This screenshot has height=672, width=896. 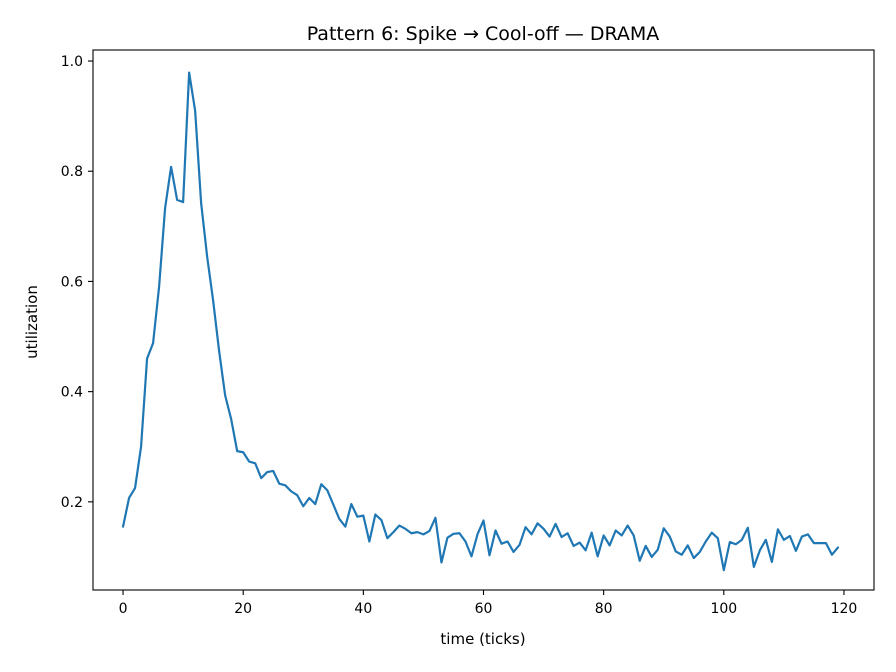 What do you see at coordinates (844, 609) in the screenshot?
I see `x-tick-label: 120` at bounding box center [844, 609].